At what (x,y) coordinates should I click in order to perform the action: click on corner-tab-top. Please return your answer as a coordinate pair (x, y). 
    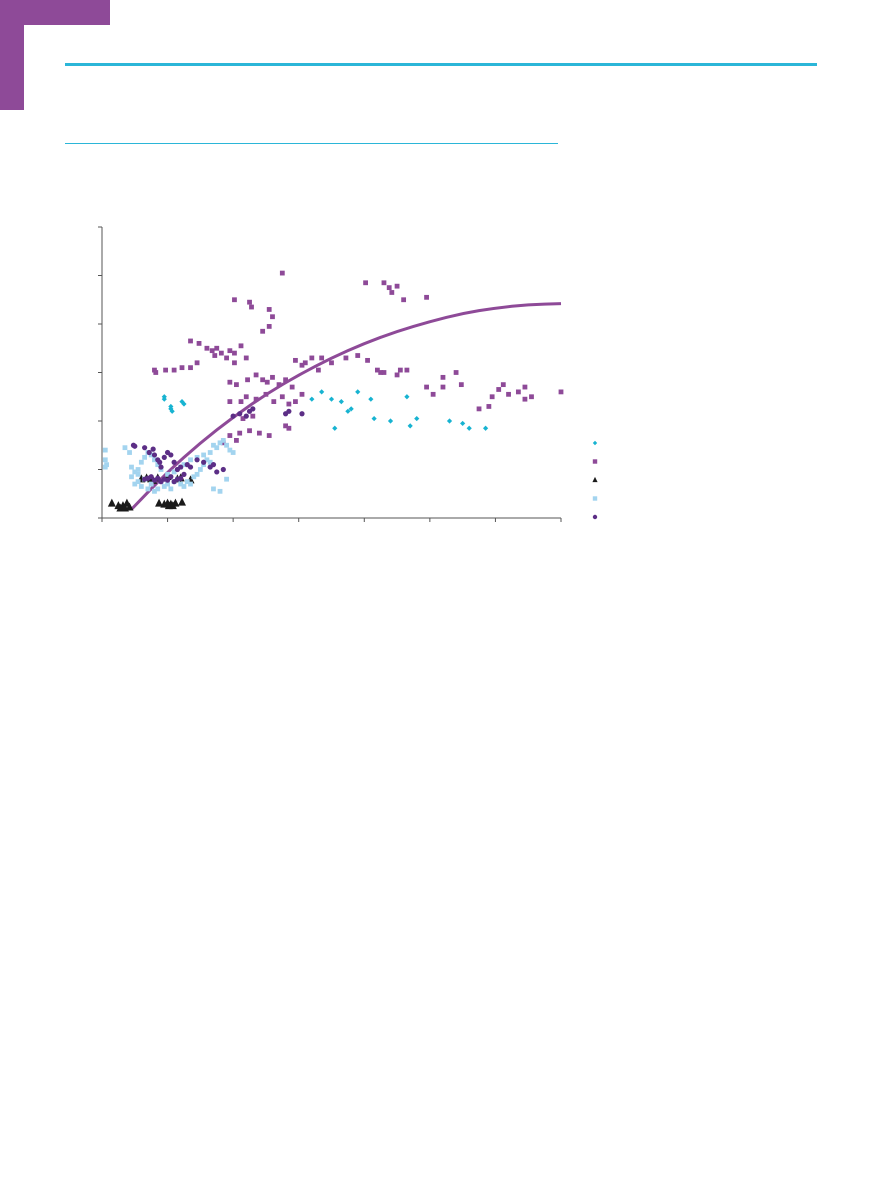
    Looking at the image, I should click on (67, 12).